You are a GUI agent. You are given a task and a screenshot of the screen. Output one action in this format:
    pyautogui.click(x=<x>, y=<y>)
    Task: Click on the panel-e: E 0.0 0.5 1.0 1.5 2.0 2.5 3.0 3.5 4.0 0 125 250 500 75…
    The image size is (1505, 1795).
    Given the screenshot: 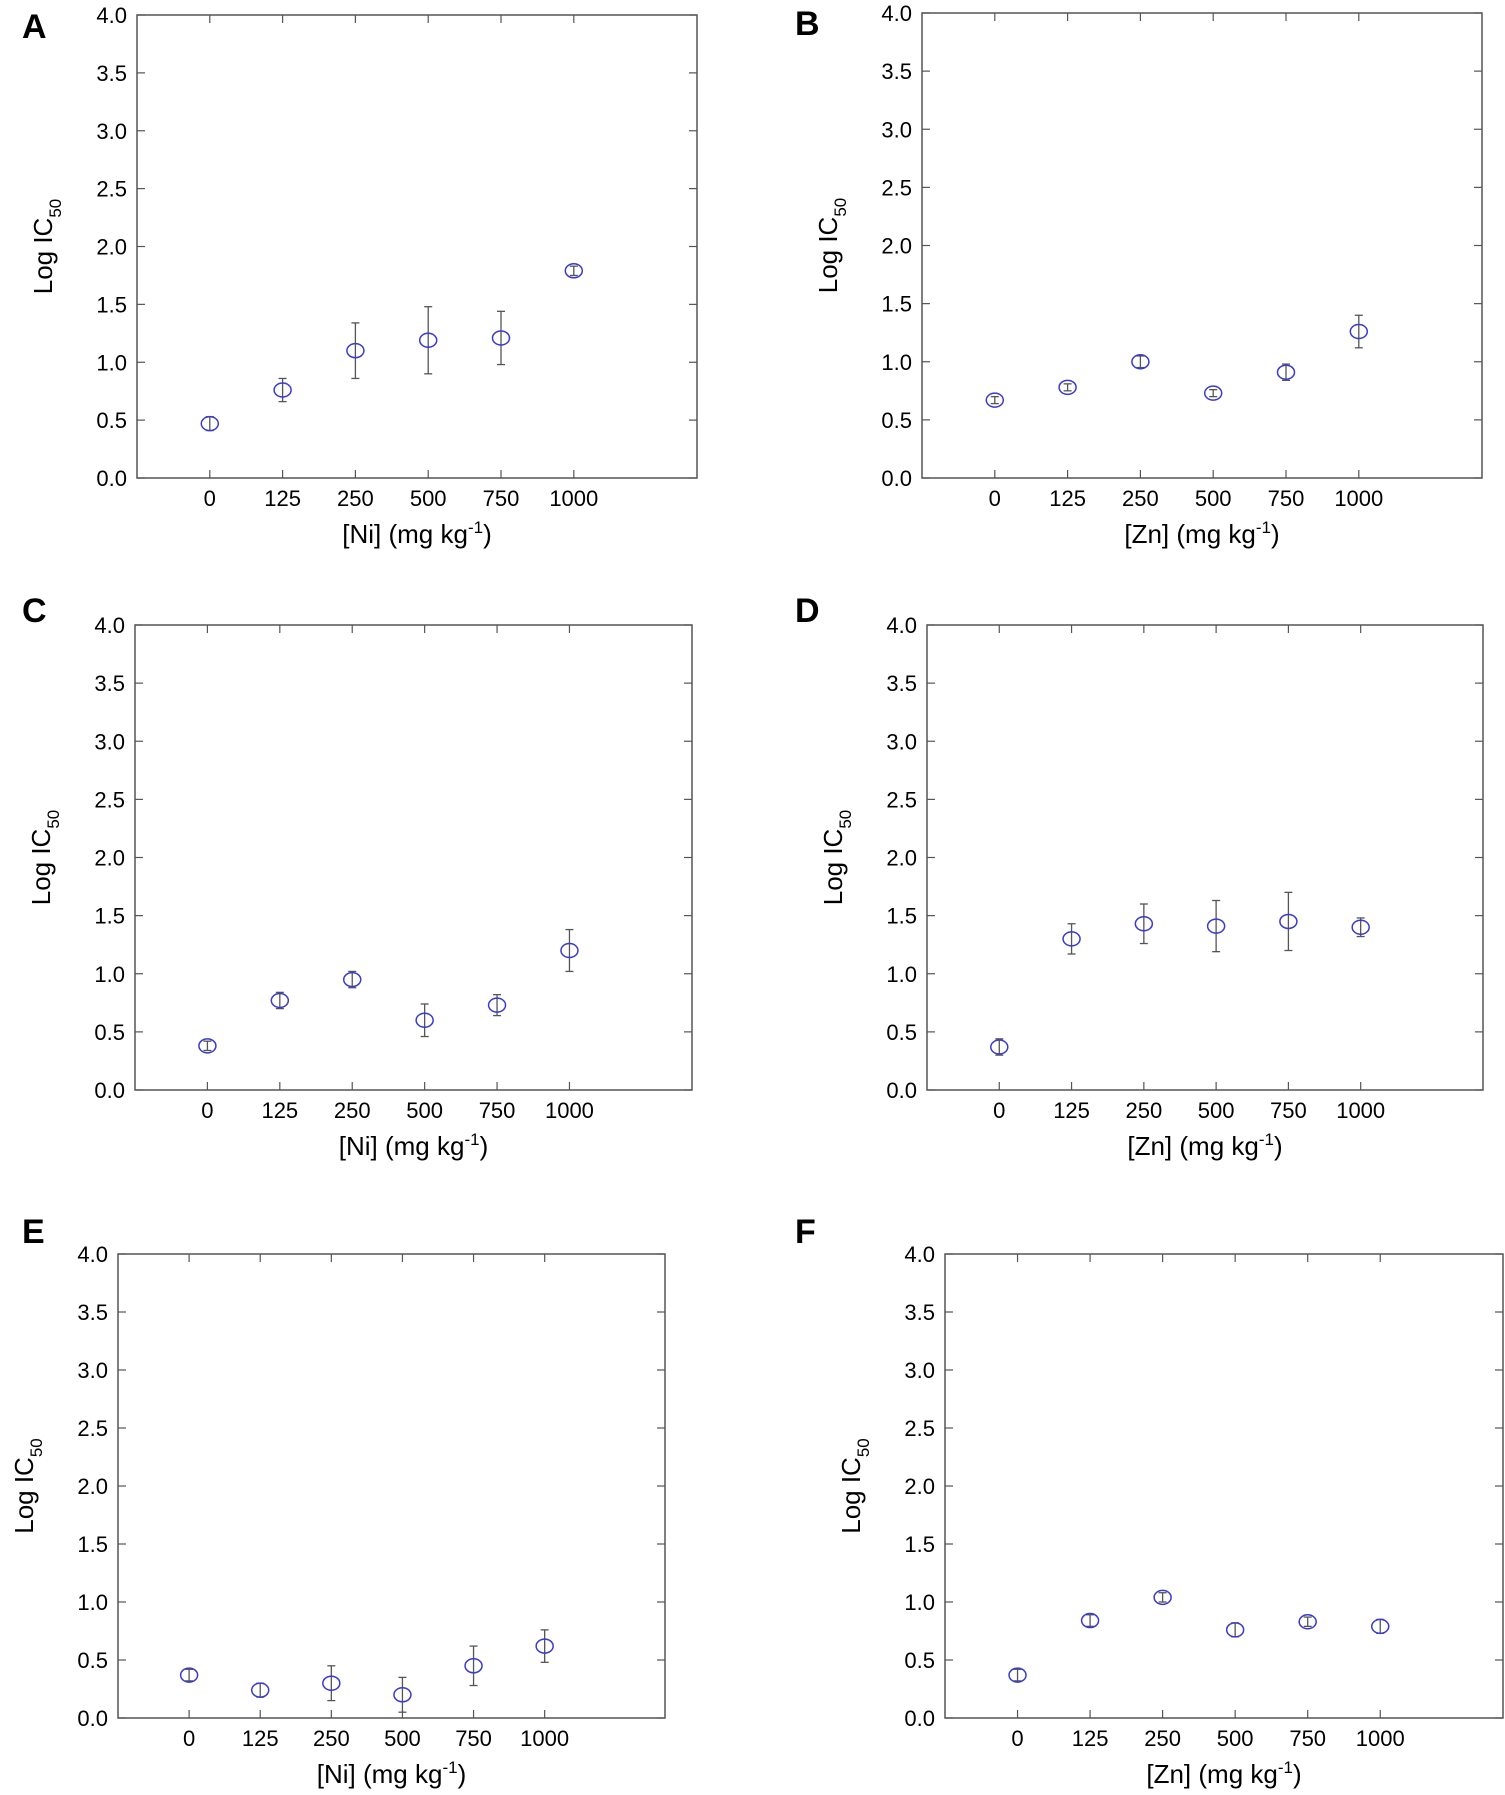 What is the action you would take?
    pyautogui.click(x=337, y=1501)
    